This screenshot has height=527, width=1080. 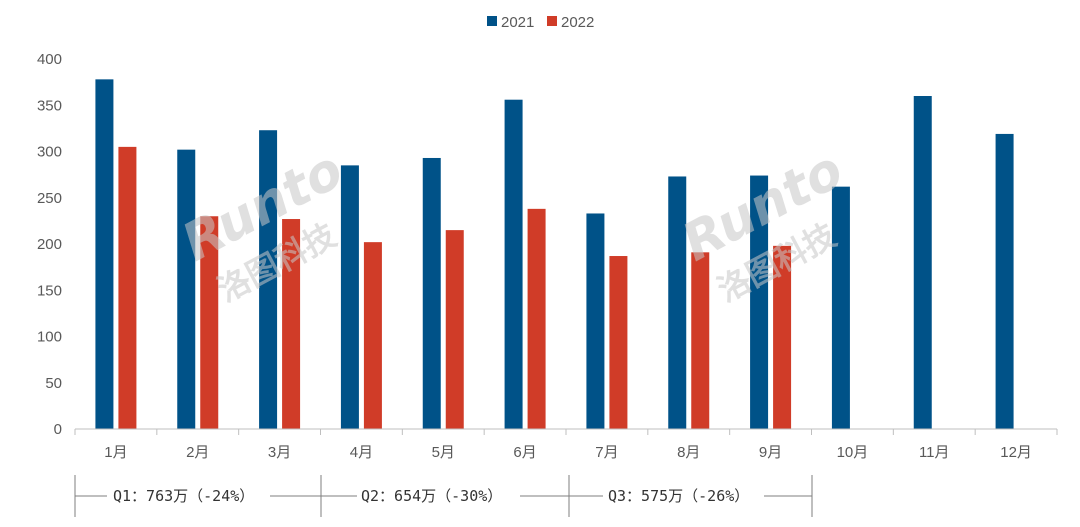 I want to click on quarter-label-q3: Q3：575万（-26%）, so click(x=678, y=496).